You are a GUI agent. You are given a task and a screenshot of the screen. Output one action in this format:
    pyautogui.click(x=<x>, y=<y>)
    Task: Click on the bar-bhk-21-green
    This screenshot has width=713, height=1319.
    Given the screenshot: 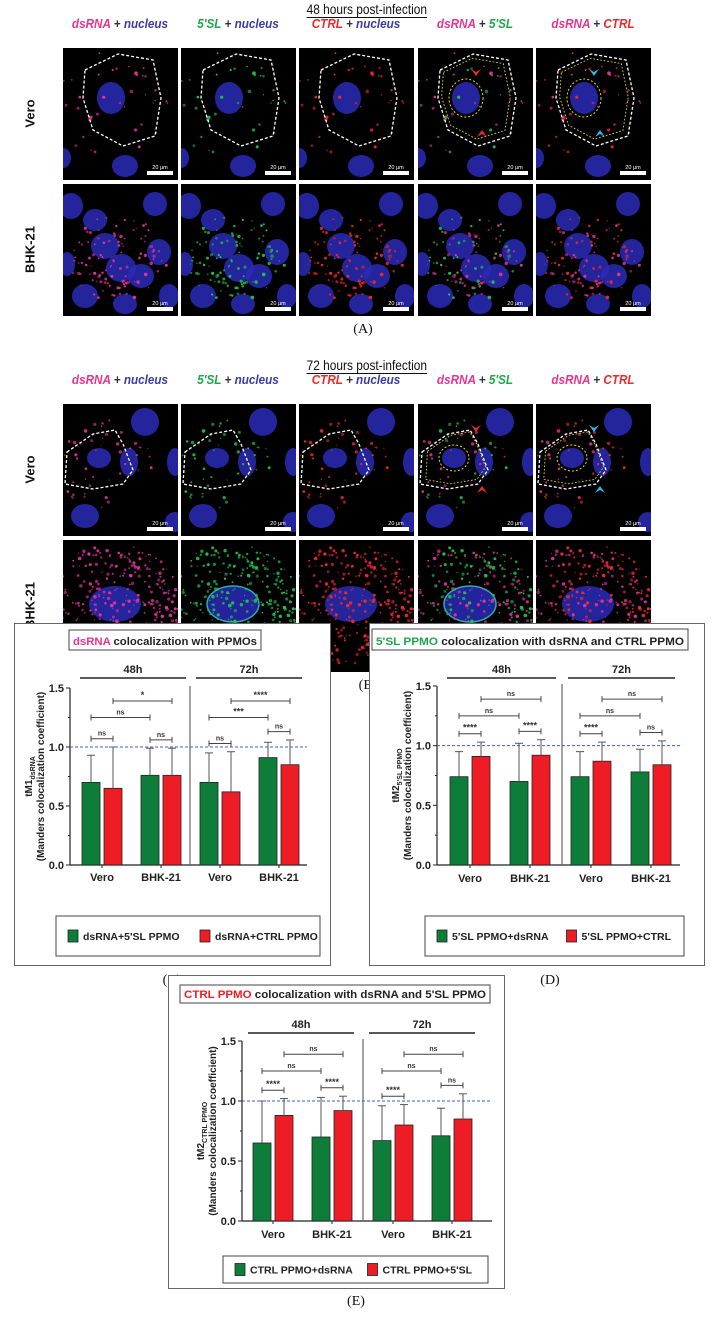 What is the action you would take?
    pyautogui.click(x=268, y=811)
    